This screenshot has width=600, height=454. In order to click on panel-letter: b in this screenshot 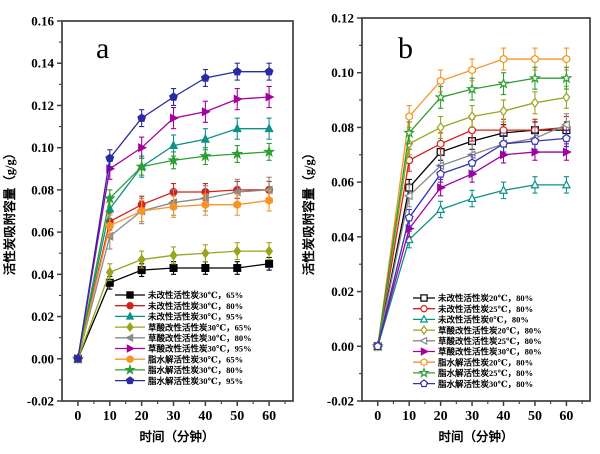, I will do `click(405, 48)`.